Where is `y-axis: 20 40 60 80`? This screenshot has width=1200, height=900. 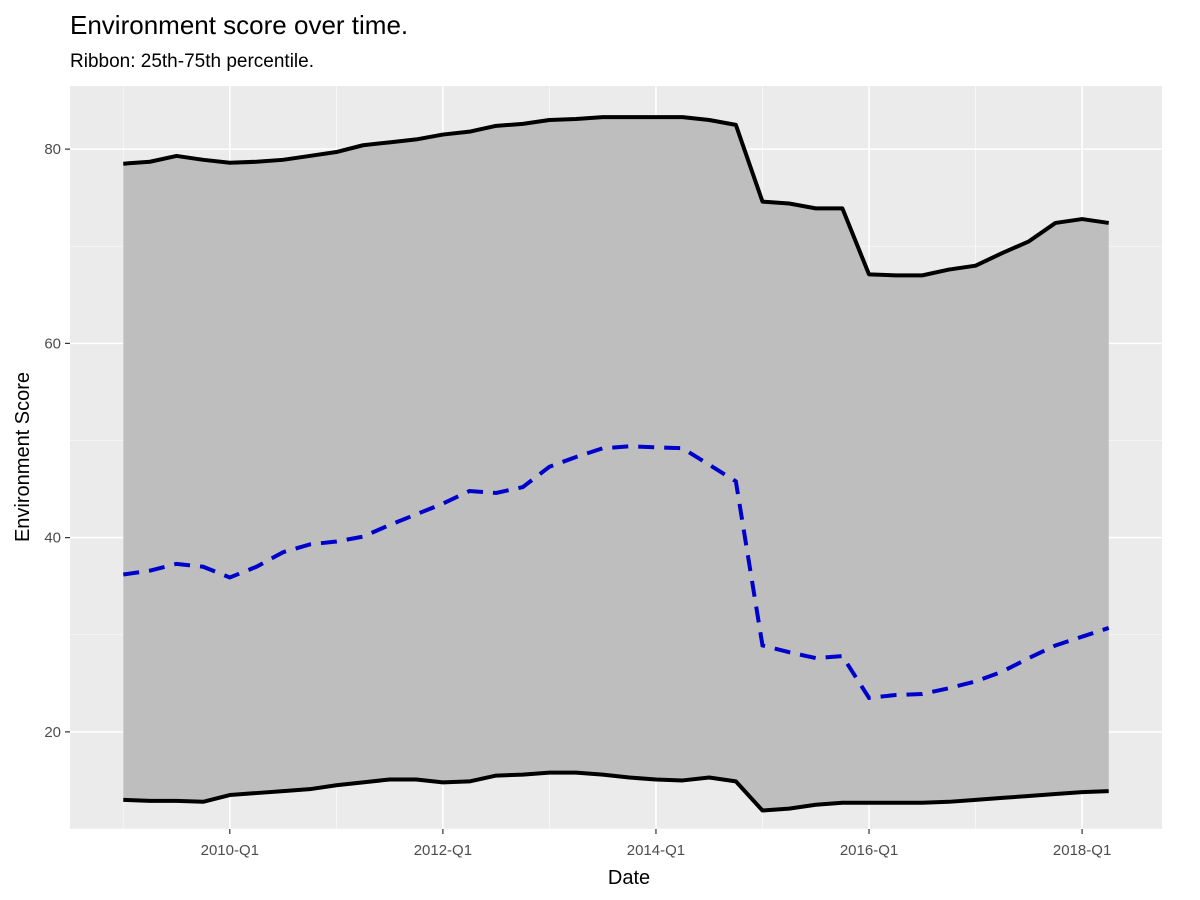 y-axis: 20 40 60 80 is located at coordinates (57, 441).